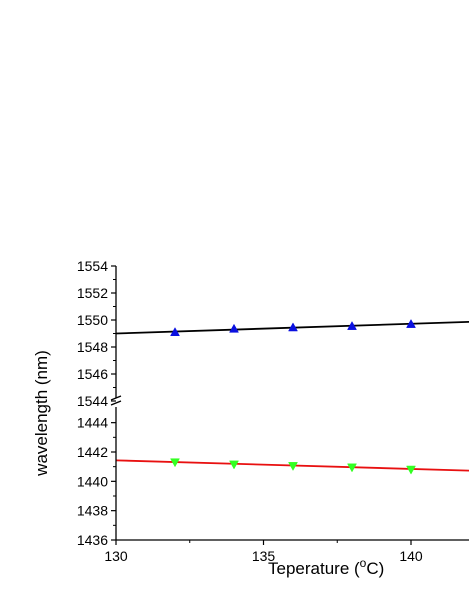  What do you see at coordinates (92, 511) in the screenshot?
I see `y-tick-label: 1438` at bounding box center [92, 511].